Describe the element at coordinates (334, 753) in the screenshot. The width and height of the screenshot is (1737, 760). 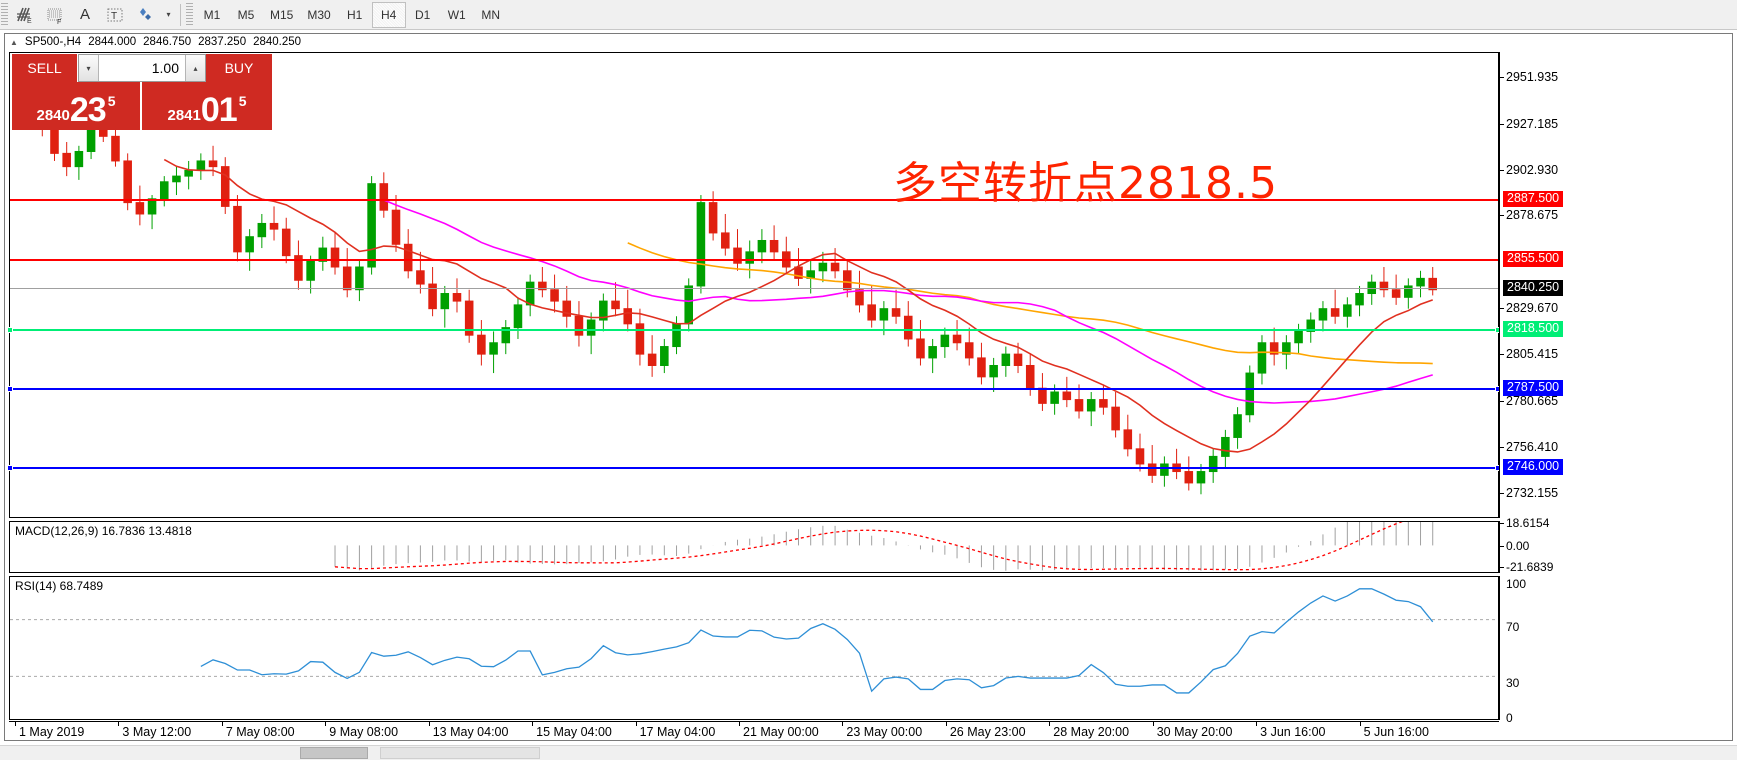
I see `scrollbar-thumb` at that location.